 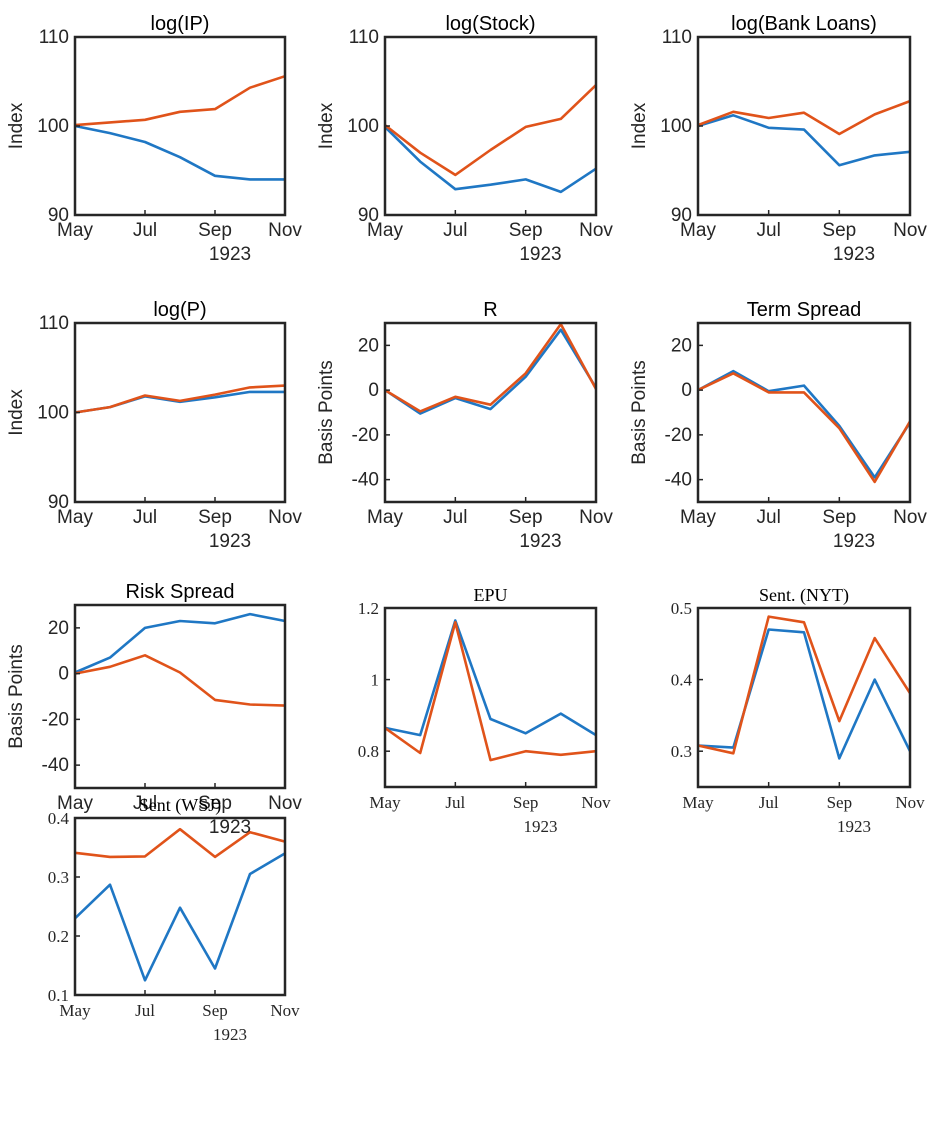 I want to click on chart-panel: log(P) 90 100 110 May Jul Sep Nov 1923 Index, so click(x=154, y=425).